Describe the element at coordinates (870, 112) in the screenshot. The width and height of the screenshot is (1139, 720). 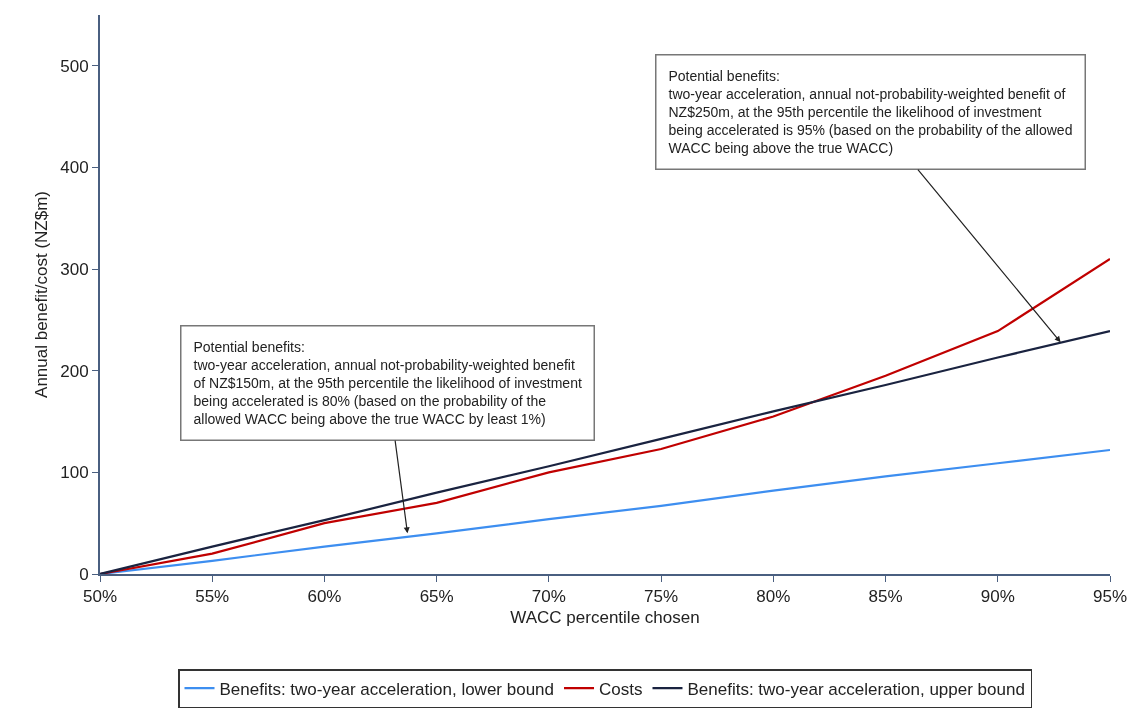
I see `annotation: Potential benefits: two-year acceleration, annual not-probability-weighted benefit of NZ$250m, at the 95th percentile the likelihood of investment being accelerated is 95% (based on the probability of the allowed WACC being above the true WACC)` at that location.